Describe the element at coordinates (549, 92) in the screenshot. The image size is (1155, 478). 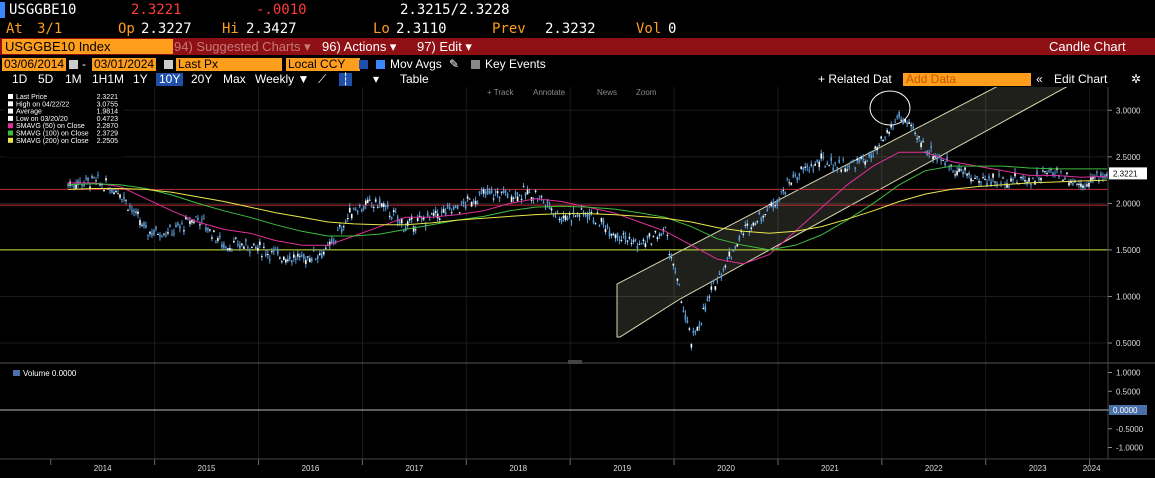
I see `annotate-tool: Annotate` at that location.